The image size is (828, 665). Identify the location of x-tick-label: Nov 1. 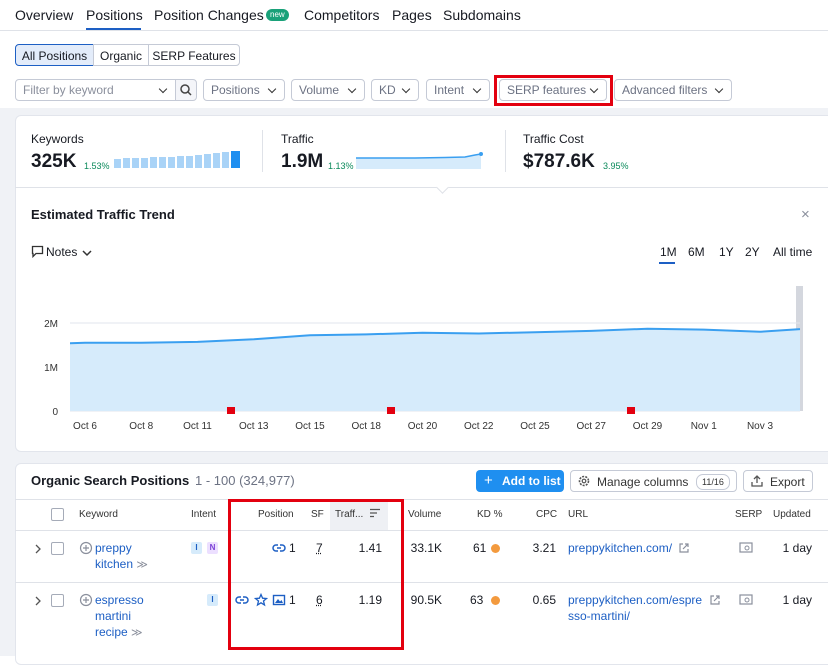
(704, 426).